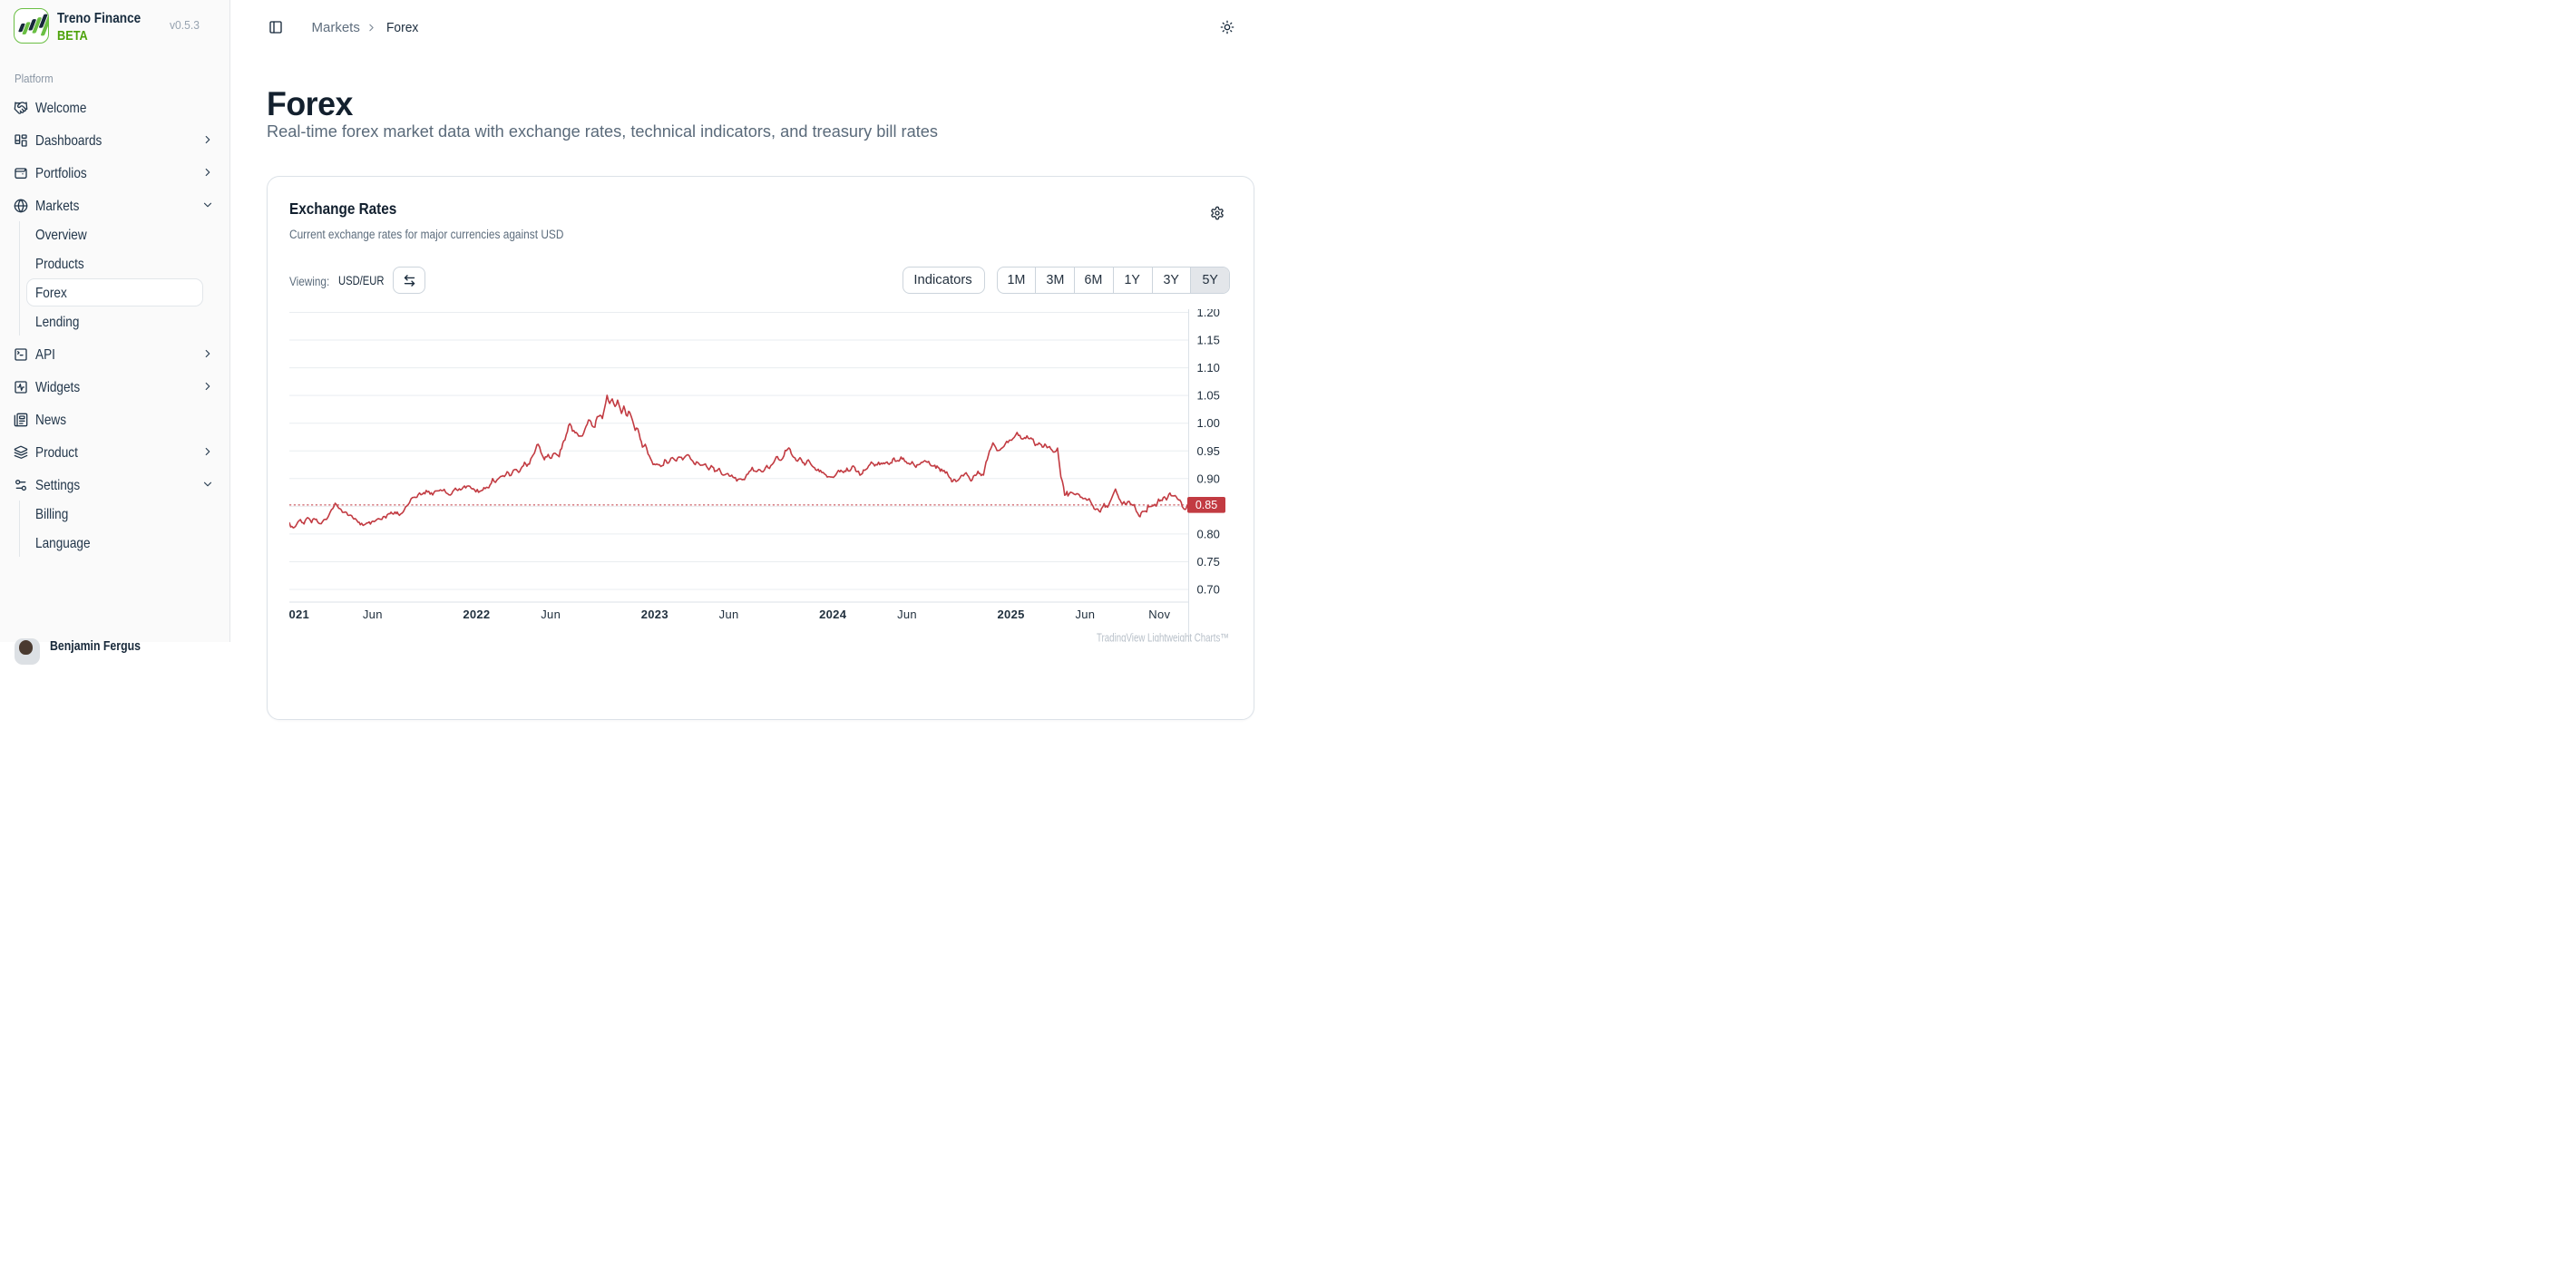  I want to click on svg-text: 0.70, so click(1208, 590).